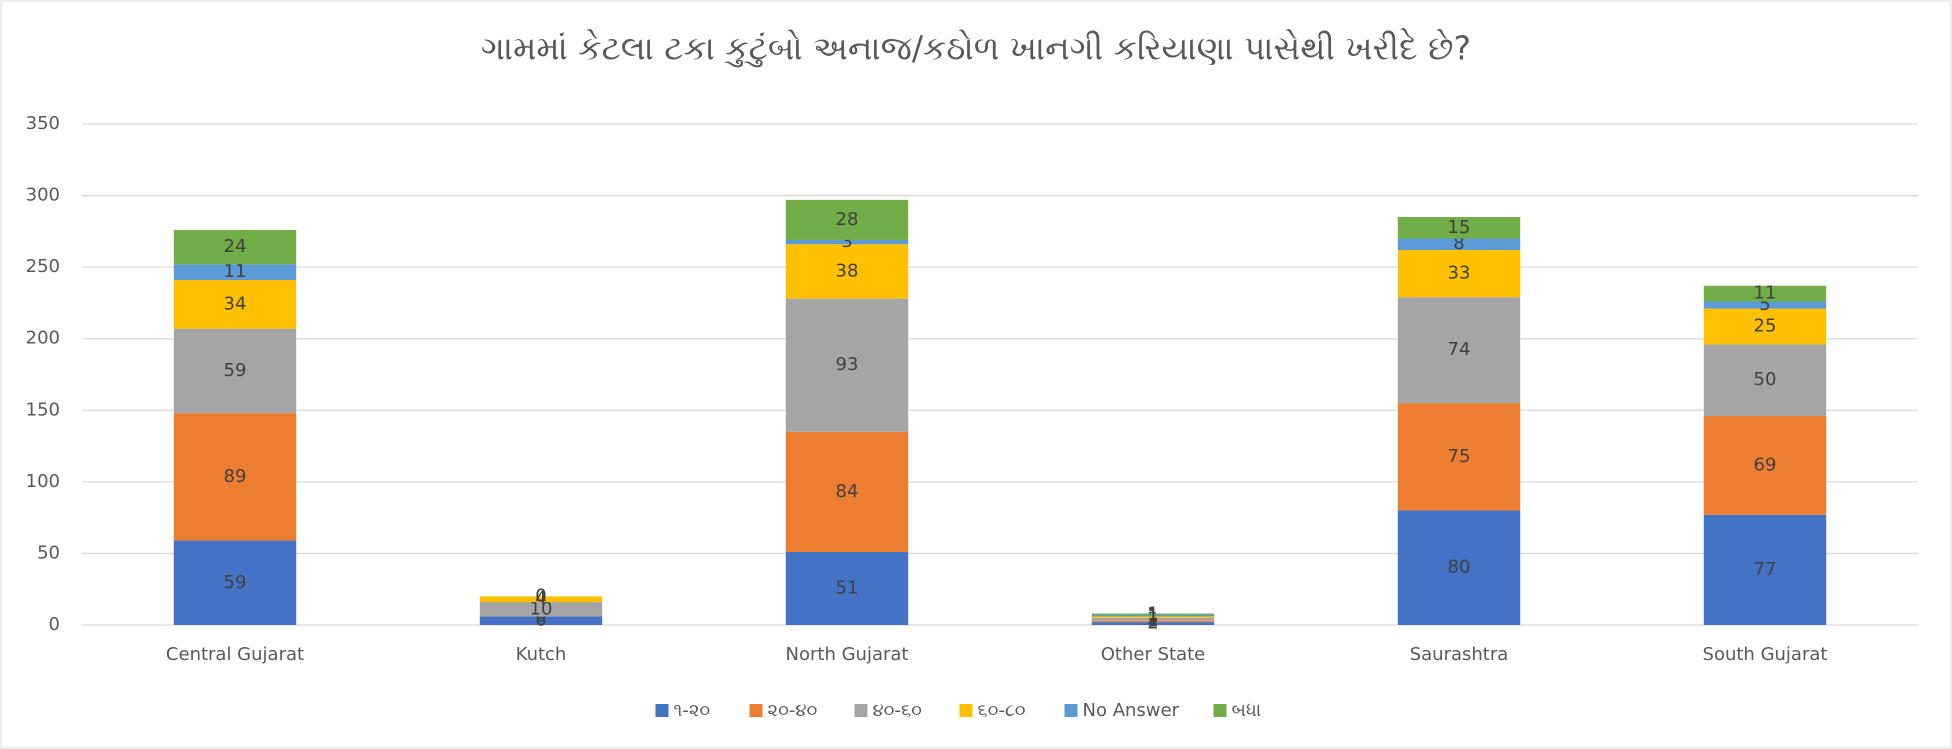  I want to click on data-label: 6, so click(540, 620).